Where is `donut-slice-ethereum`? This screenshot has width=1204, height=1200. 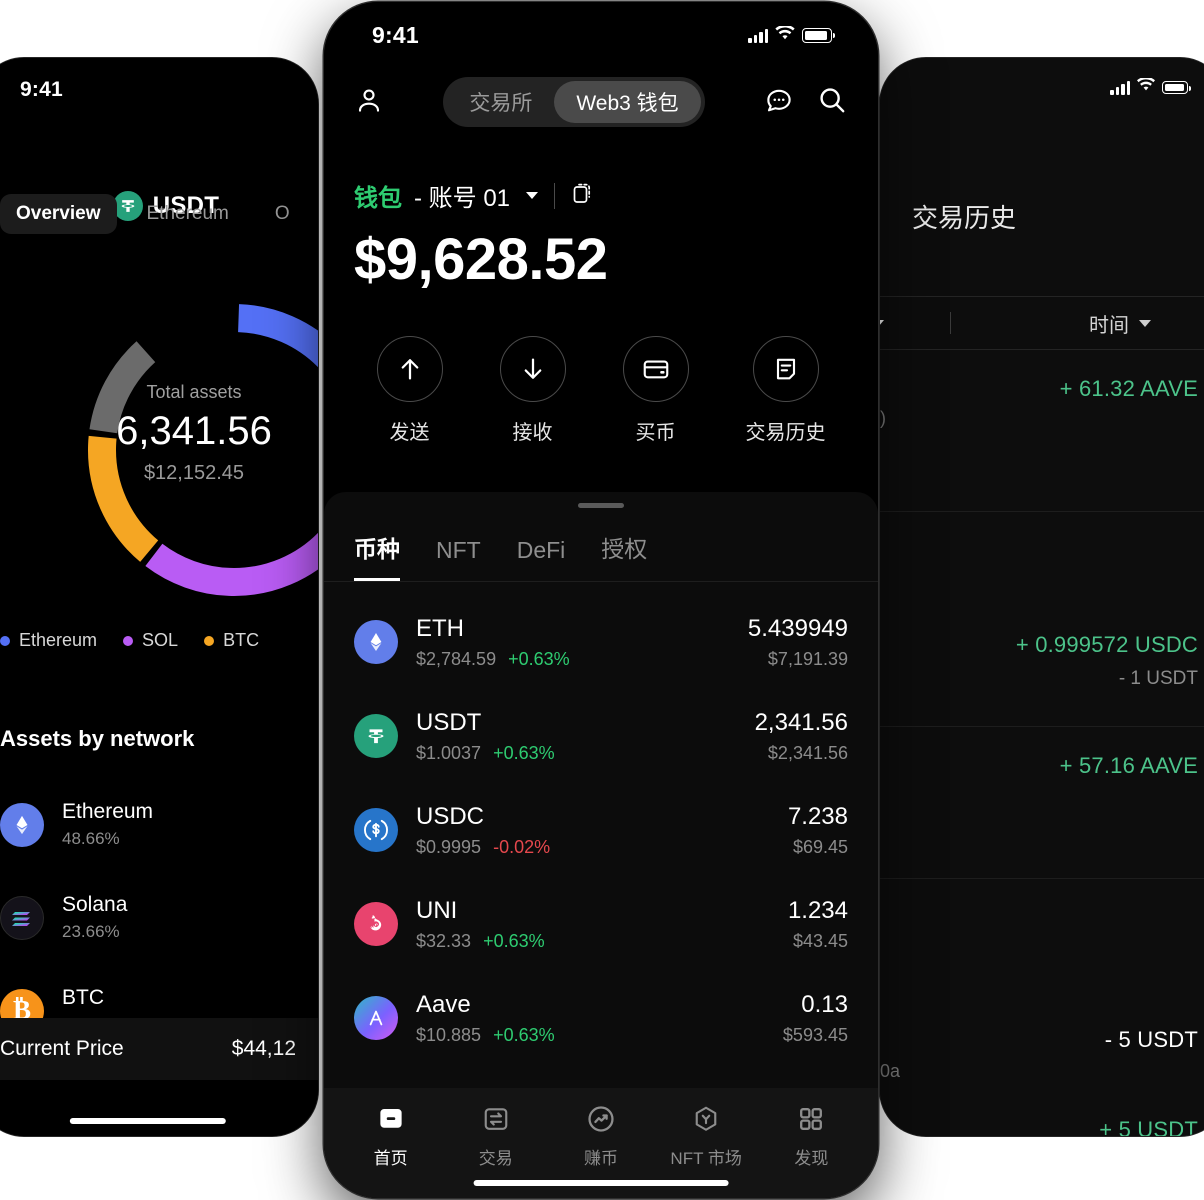
donut-slice-ethereum is located at coordinates (203, 450).